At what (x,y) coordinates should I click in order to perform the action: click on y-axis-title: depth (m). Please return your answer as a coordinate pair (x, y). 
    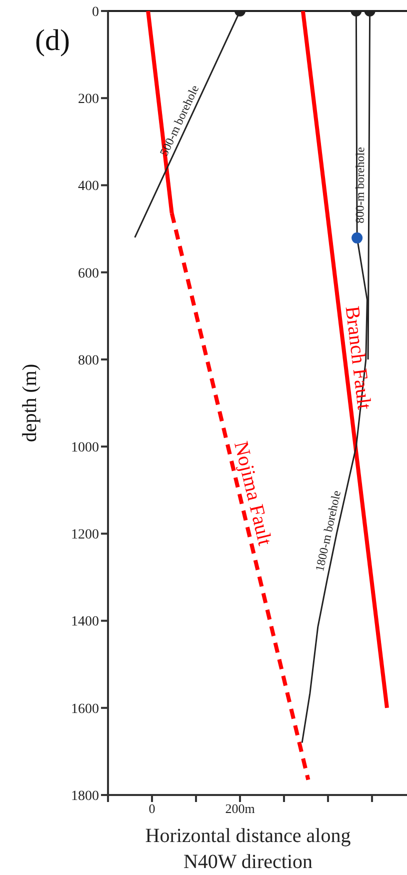
    Looking at the image, I should click on (30, 403).